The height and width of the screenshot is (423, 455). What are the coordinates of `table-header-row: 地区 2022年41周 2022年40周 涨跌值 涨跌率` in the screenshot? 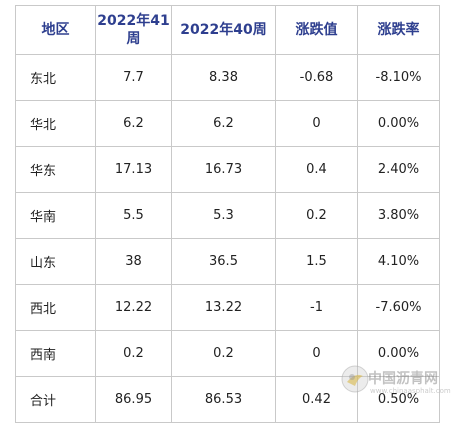 It's located at (227, 30).